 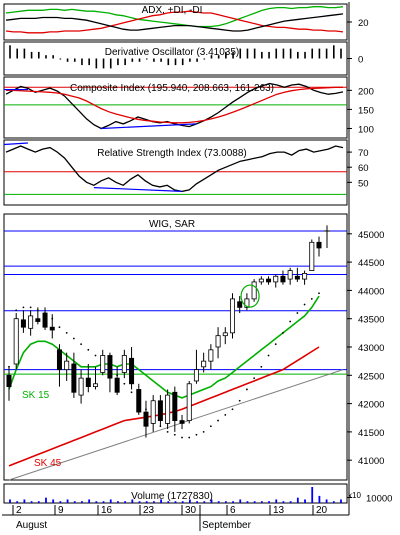 What do you see at coordinates (279, 510) in the screenshot?
I see `x-tick-label-6: 13` at bounding box center [279, 510].